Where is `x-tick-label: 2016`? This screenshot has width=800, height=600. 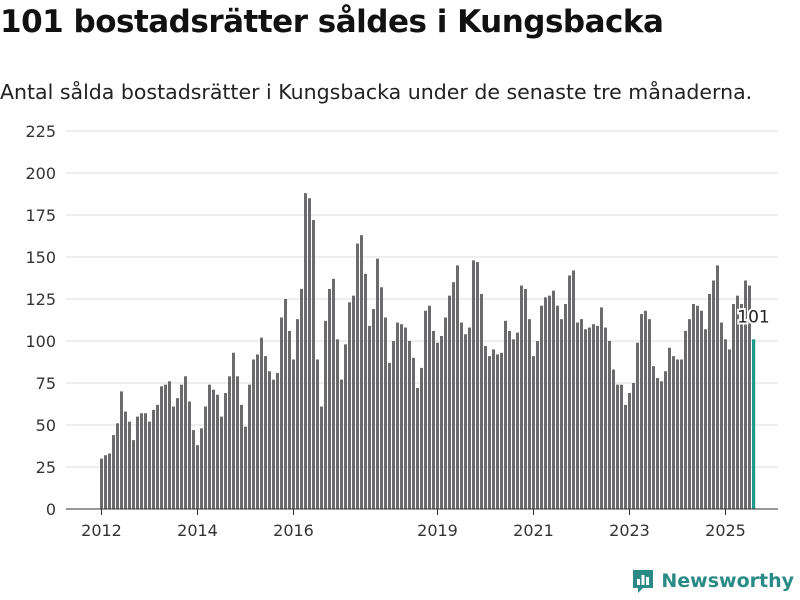
x-tick-label: 2016 is located at coordinates (293, 530).